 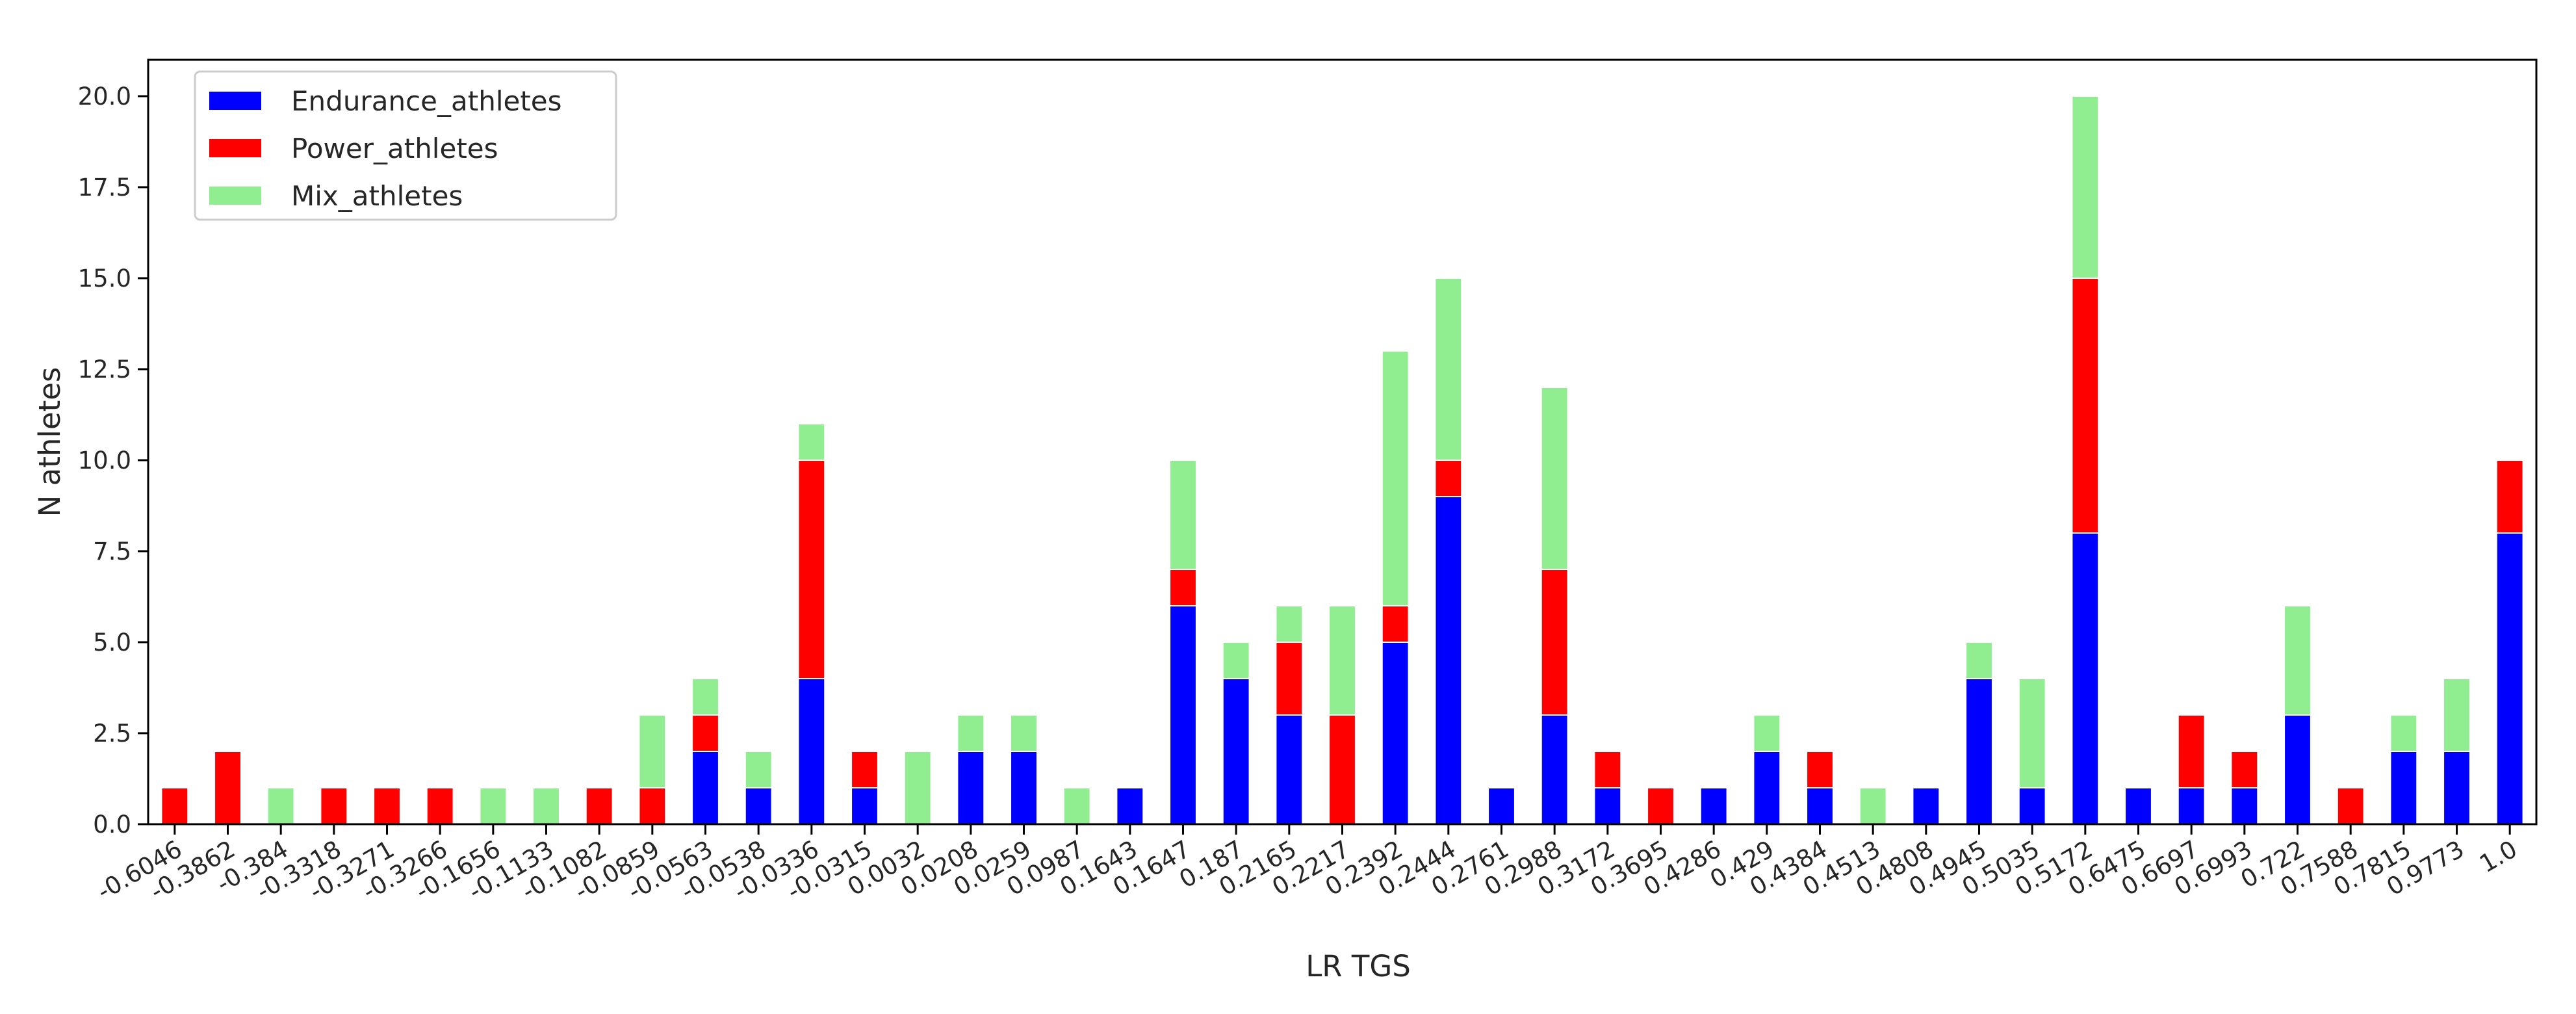 I want to click on y-tick-label: 10.0, so click(x=104, y=460).